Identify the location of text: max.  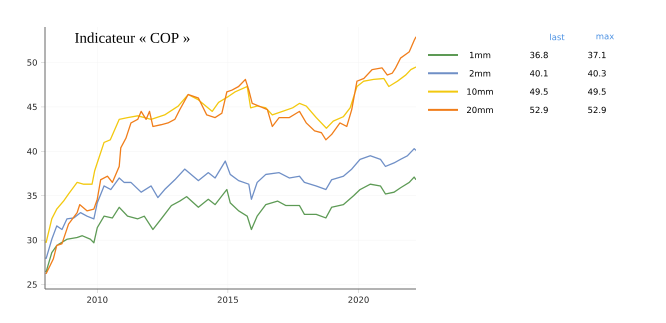
(605, 37).